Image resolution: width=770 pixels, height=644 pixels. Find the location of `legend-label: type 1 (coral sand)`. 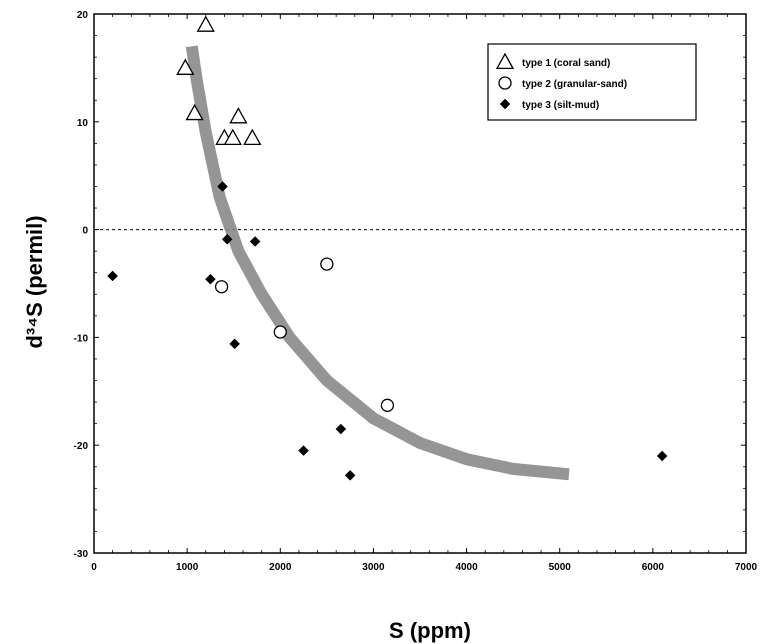

legend-label: type 1 (coral sand) is located at coordinates (566, 63).